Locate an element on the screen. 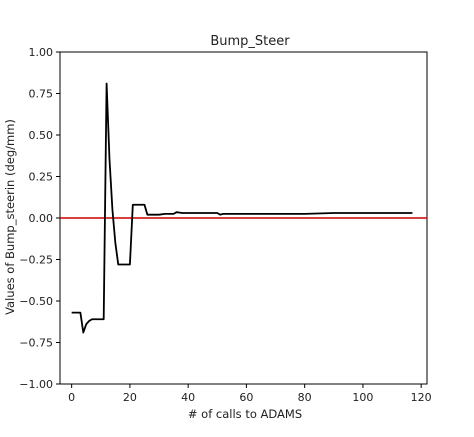 This screenshot has width=474, height=437. x-tick-label: 80 is located at coordinates (305, 397).